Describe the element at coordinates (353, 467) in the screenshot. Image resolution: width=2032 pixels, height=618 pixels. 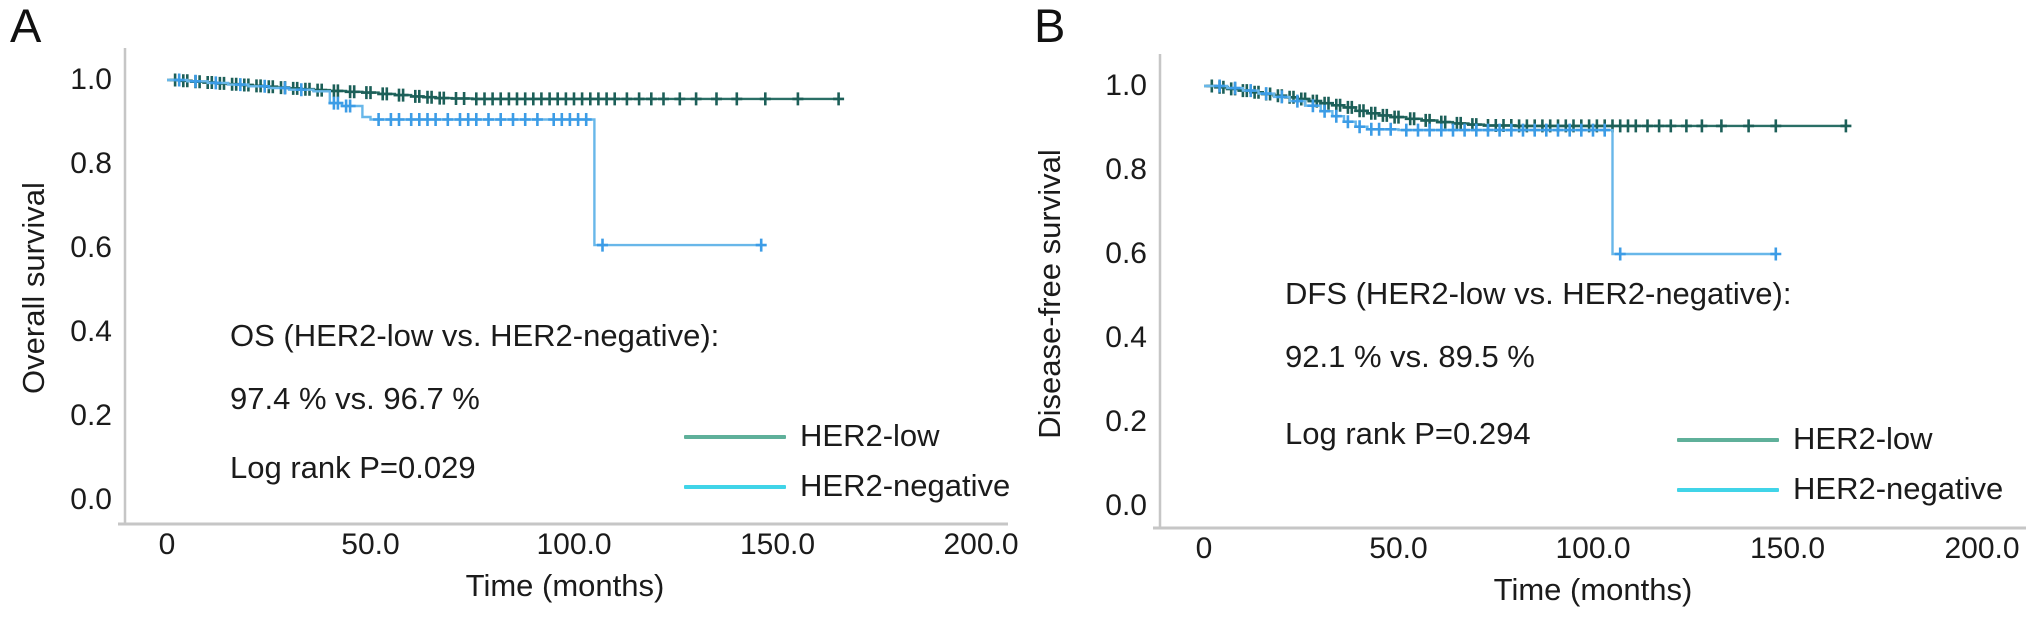
I see `annotation-logrank: Log rank P=0.029` at that location.